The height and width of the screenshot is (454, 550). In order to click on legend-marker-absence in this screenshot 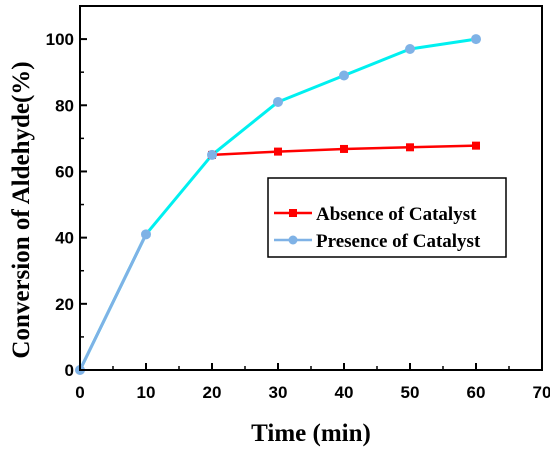, I will do `click(293, 213)`.